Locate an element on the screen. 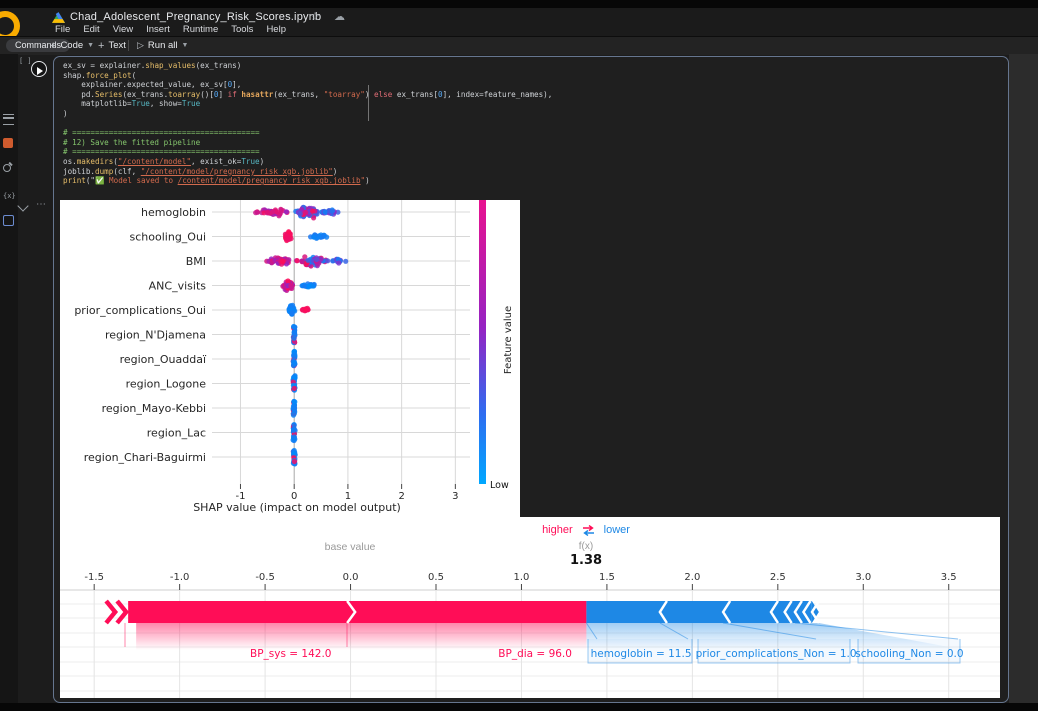 The height and width of the screenshot is (711, 1038). collapse-output-icon is located at coordinates (23, 206).